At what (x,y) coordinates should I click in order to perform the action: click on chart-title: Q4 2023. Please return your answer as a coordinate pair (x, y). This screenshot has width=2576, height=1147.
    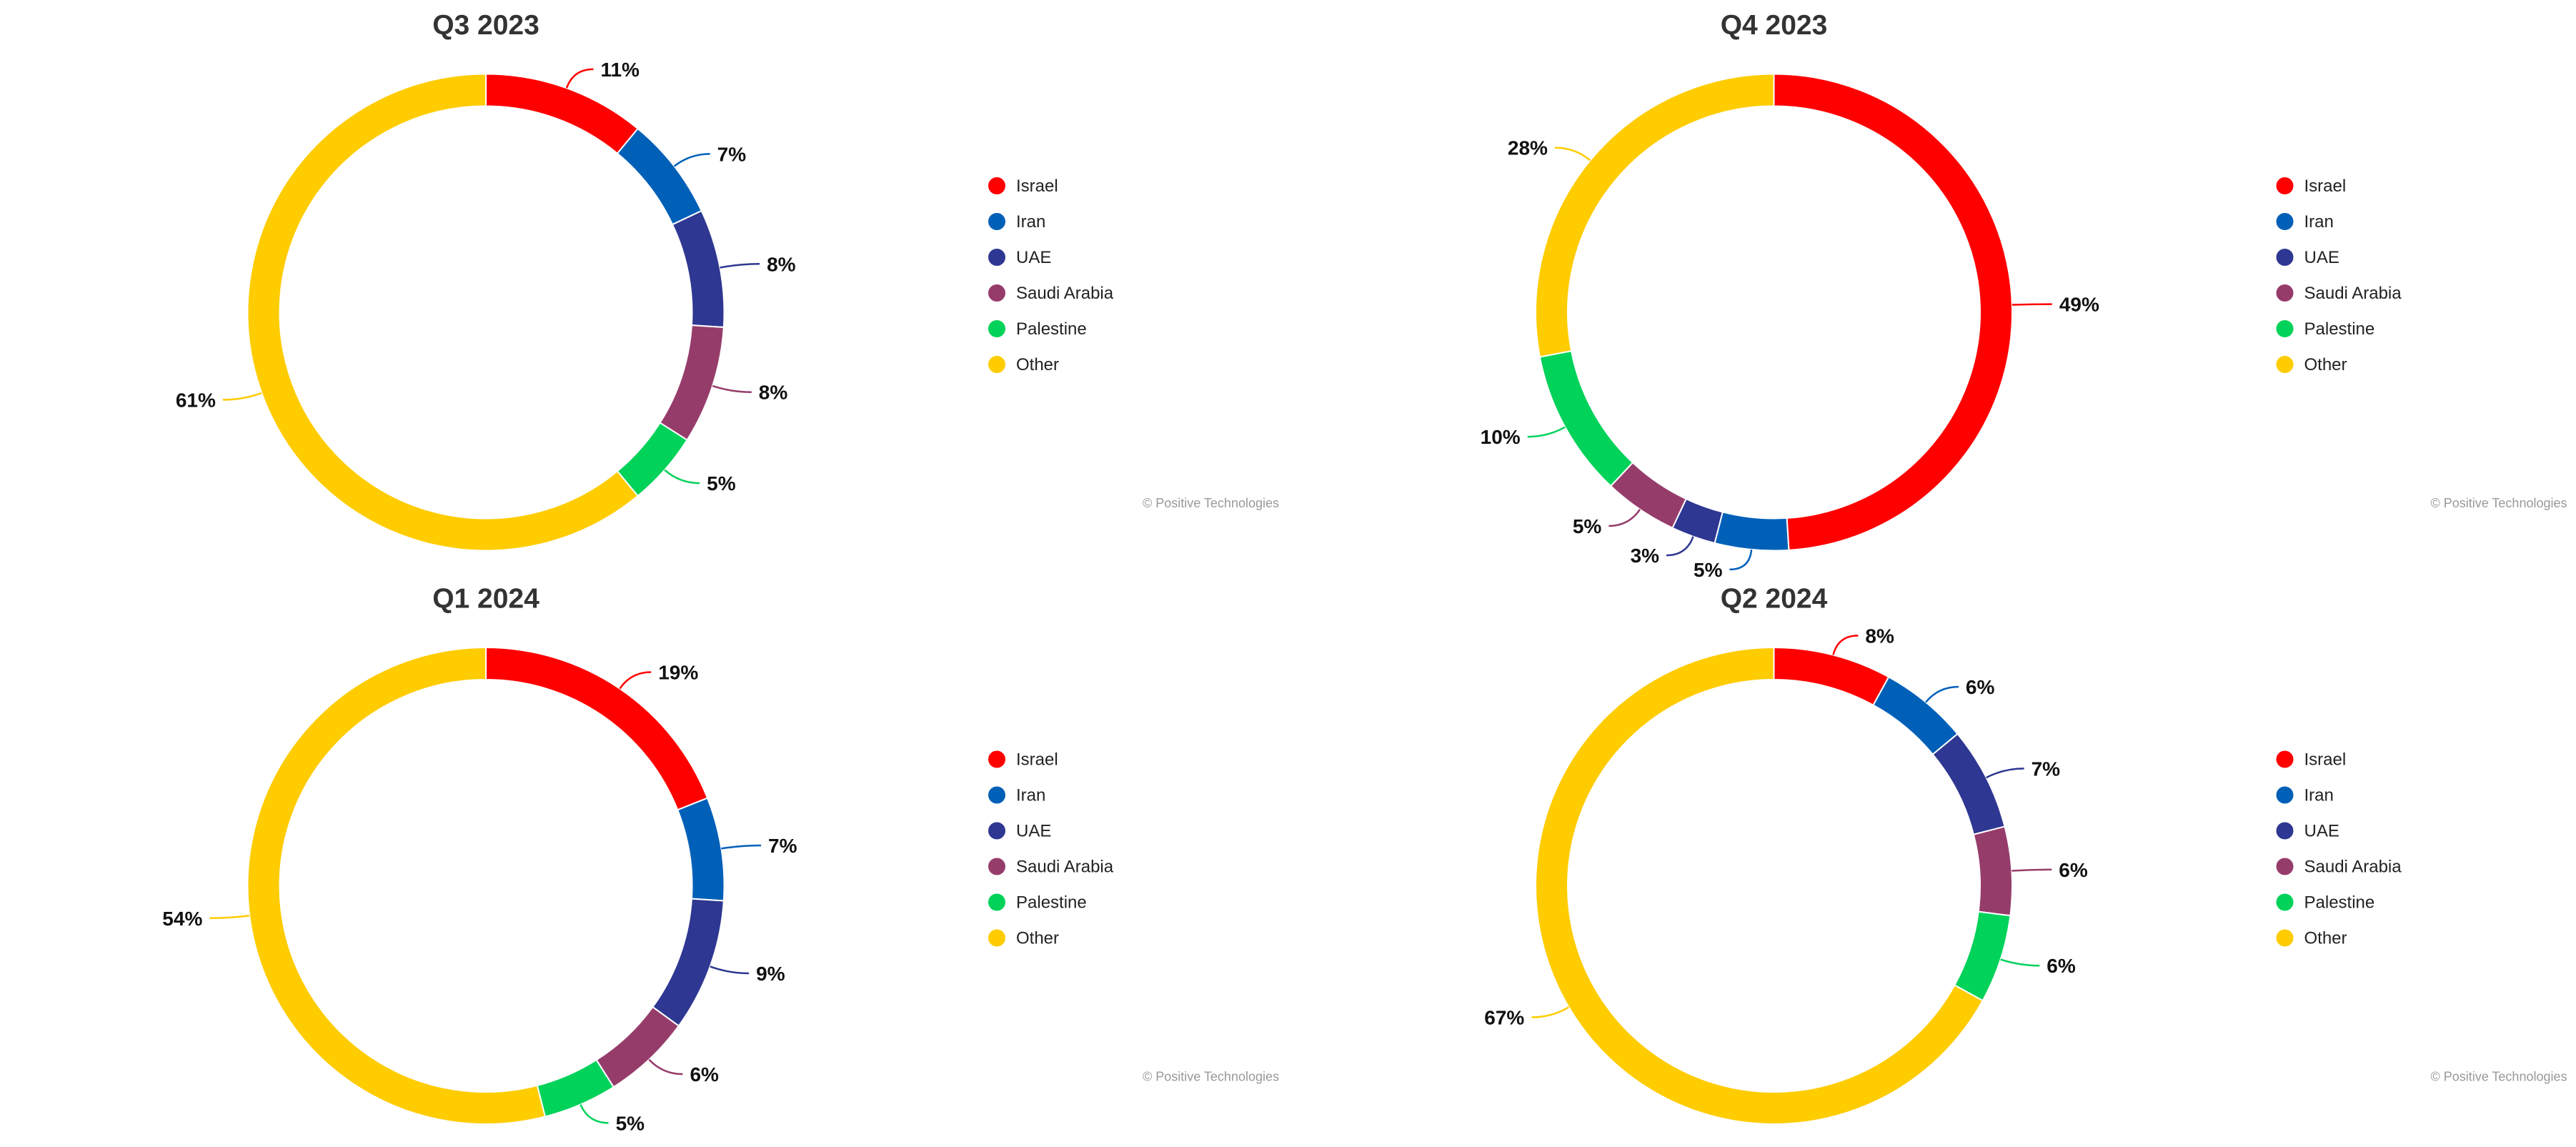
    Looking at the image, I should click on (1774, 25).